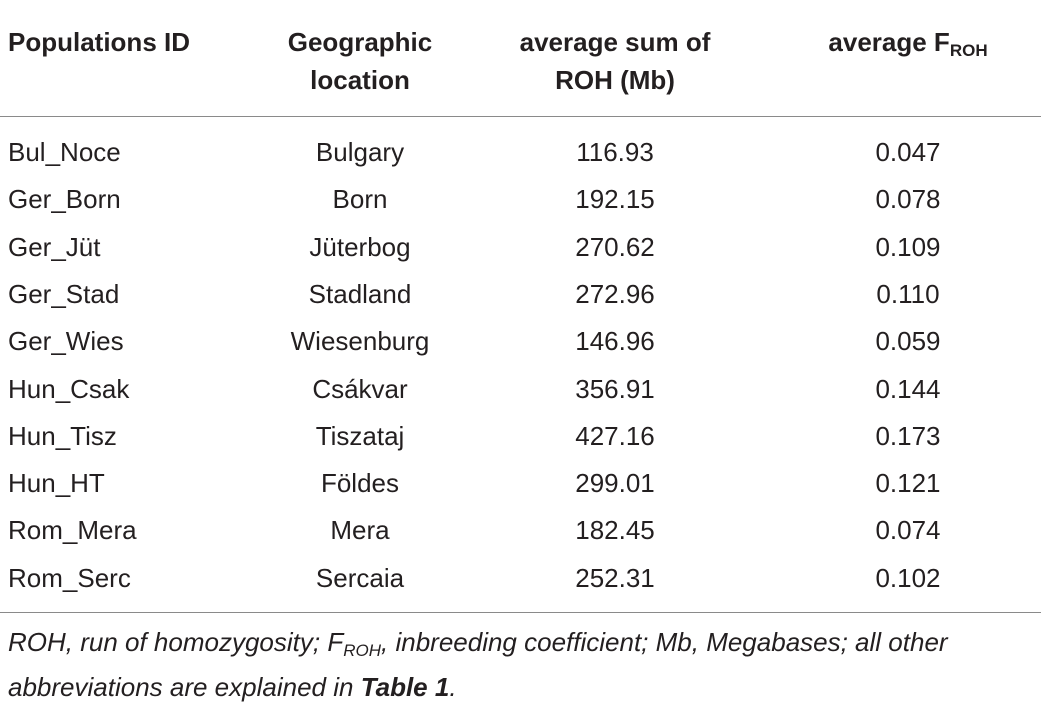  Describe the element at coordinates (615, 388) in the screenshot. I see `table-cell: 356.91` at that location.